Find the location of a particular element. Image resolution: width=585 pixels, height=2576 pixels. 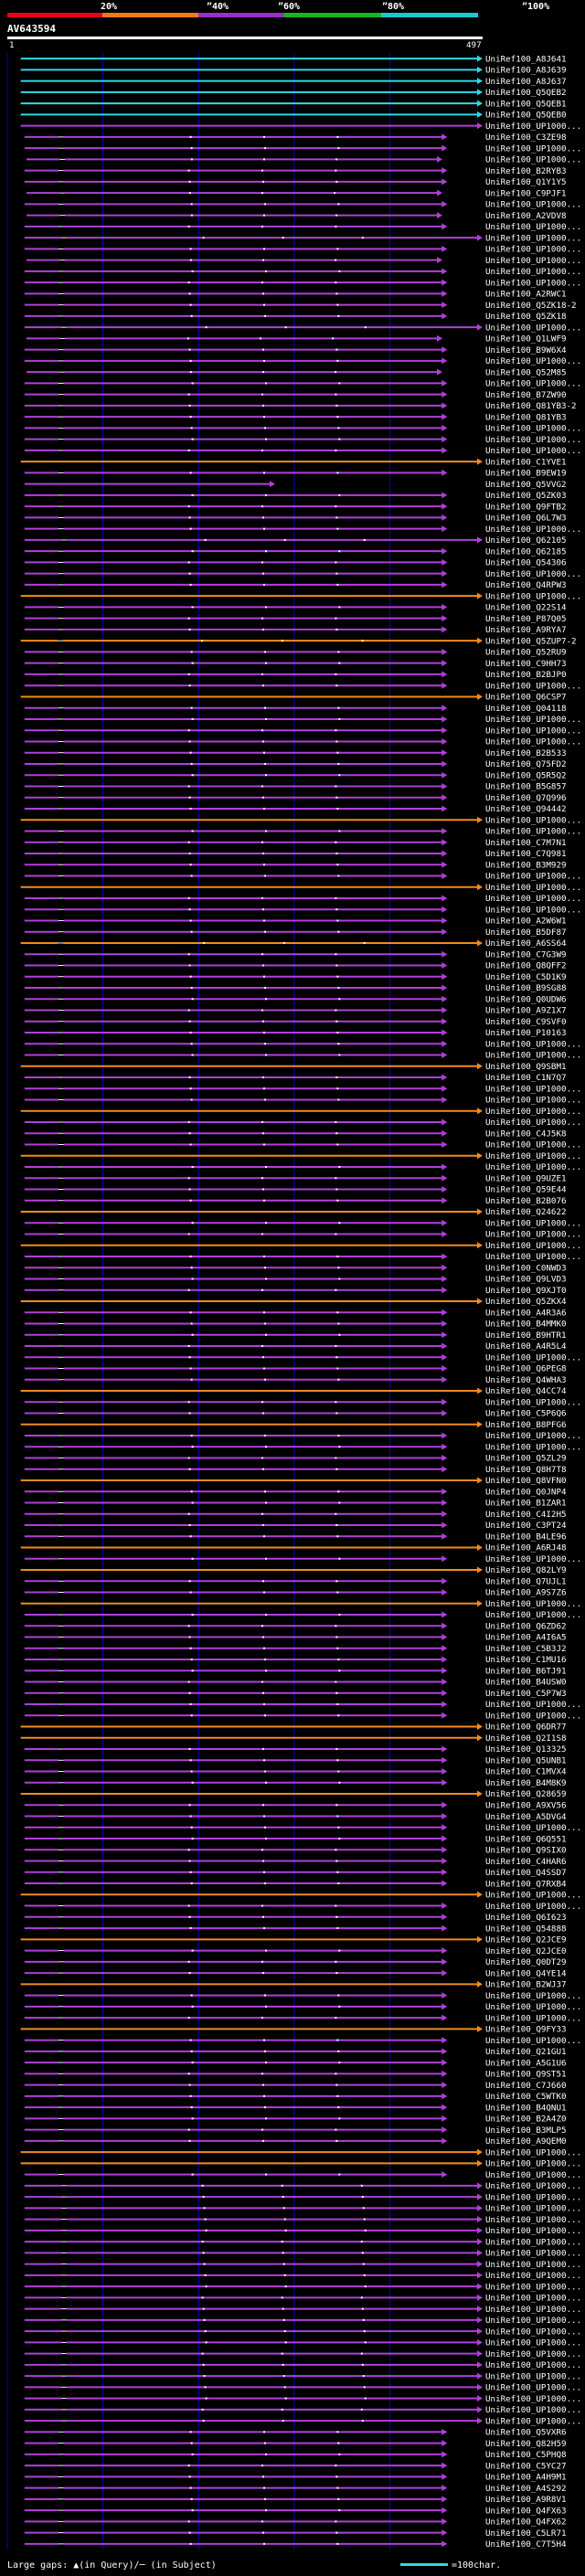

hit-label: UniRef100_Q2I1S8 is located at coordinates (526, 1738).